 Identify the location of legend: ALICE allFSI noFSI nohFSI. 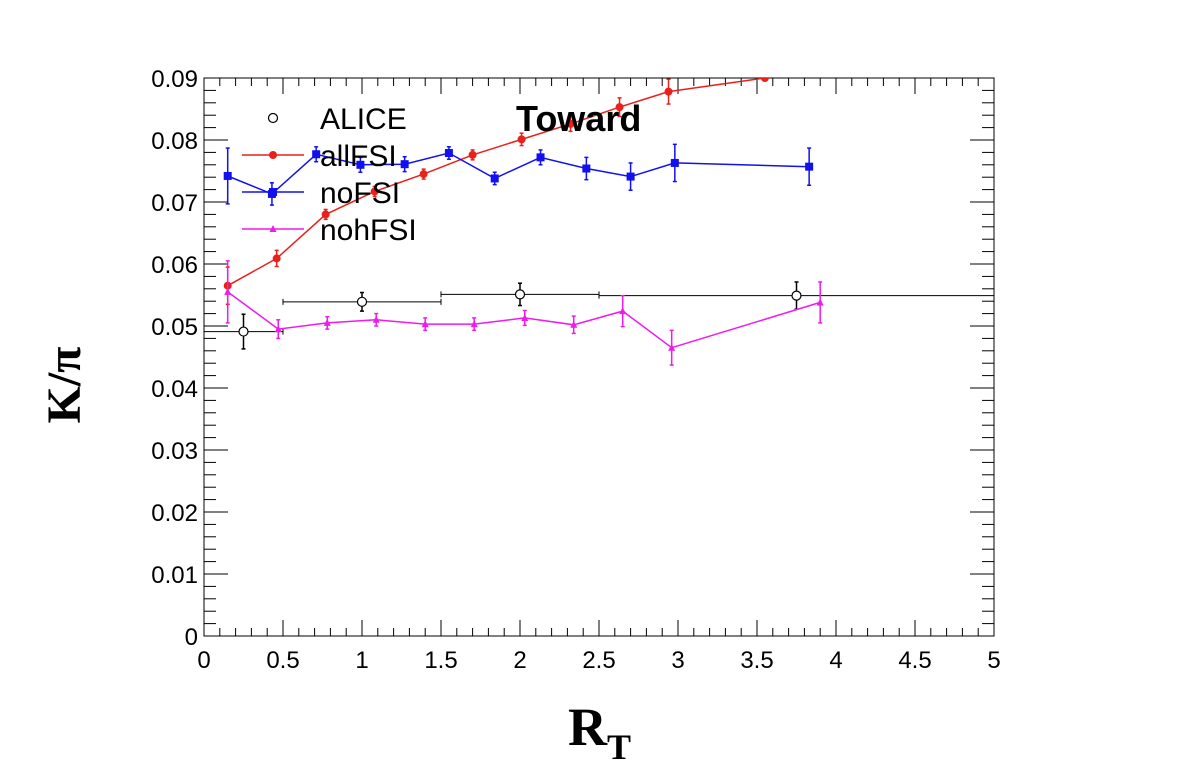
(329, 175).